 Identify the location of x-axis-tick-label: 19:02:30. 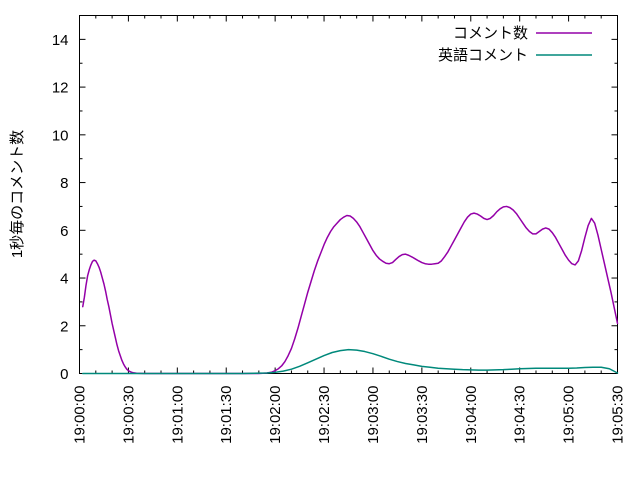
(324, 415).